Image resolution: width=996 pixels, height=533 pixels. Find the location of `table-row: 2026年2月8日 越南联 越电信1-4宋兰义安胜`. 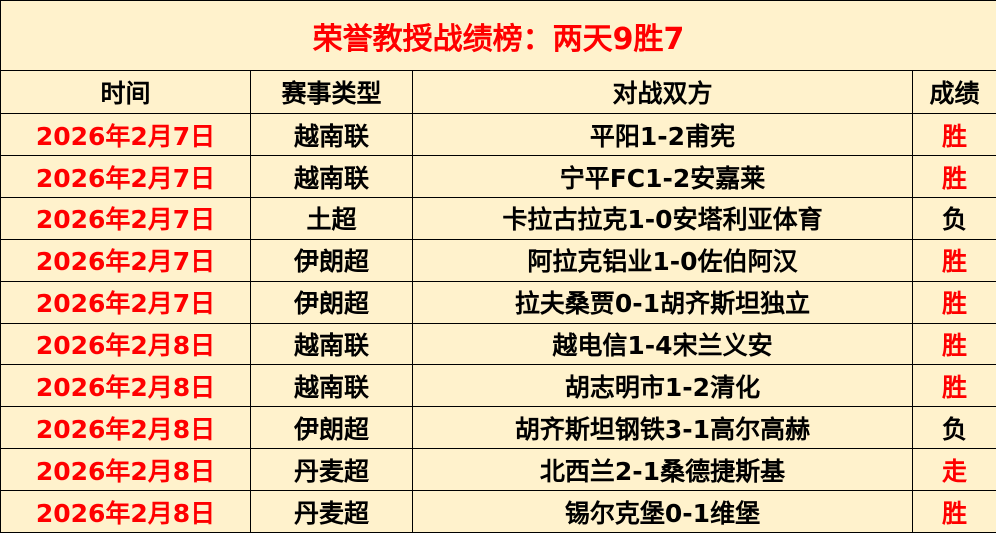

table-row: 2026年2月8日 越南联 越电信1-4宋兰义安胜 is located at coordinates (498, 344).